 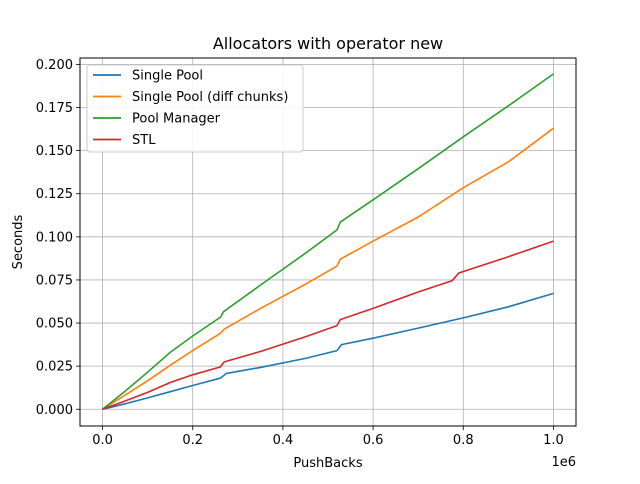 What do you see at coordinates (54, 151) in the screenshot?
I see `y-tick-label: 0.150` at bounding box center [54, 151].